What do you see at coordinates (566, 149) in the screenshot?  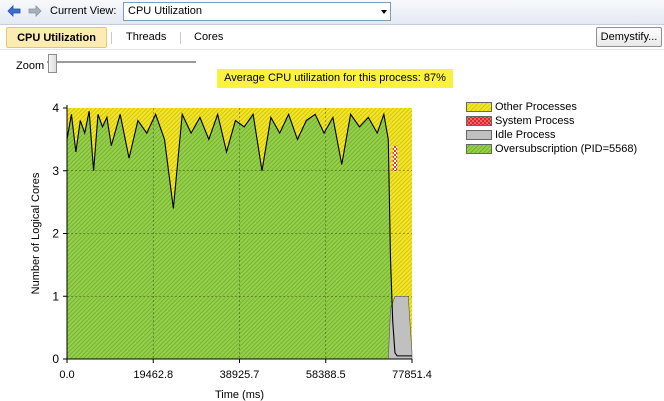 I see `legend-label-oversubscription: Oversubscription (PID=5568)` at bounding box center [566, 149].